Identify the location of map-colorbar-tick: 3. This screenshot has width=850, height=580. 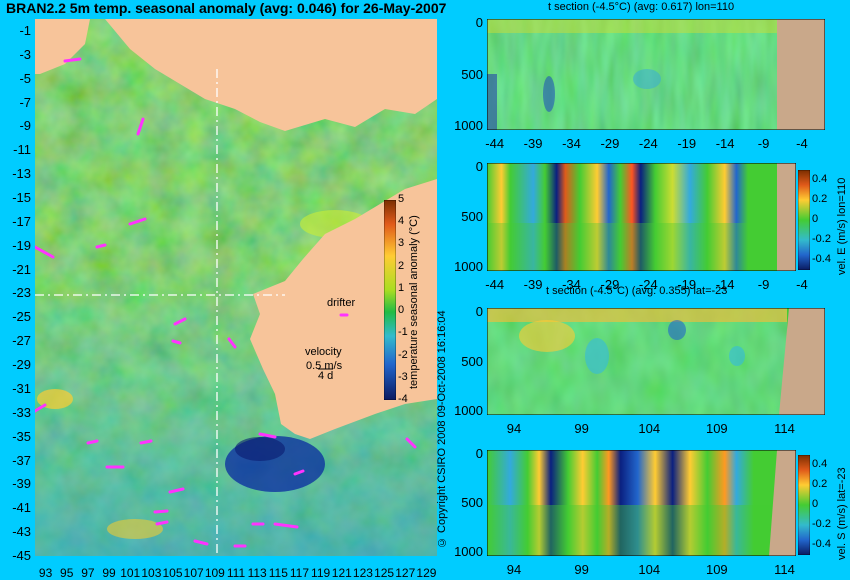
(401, 243).